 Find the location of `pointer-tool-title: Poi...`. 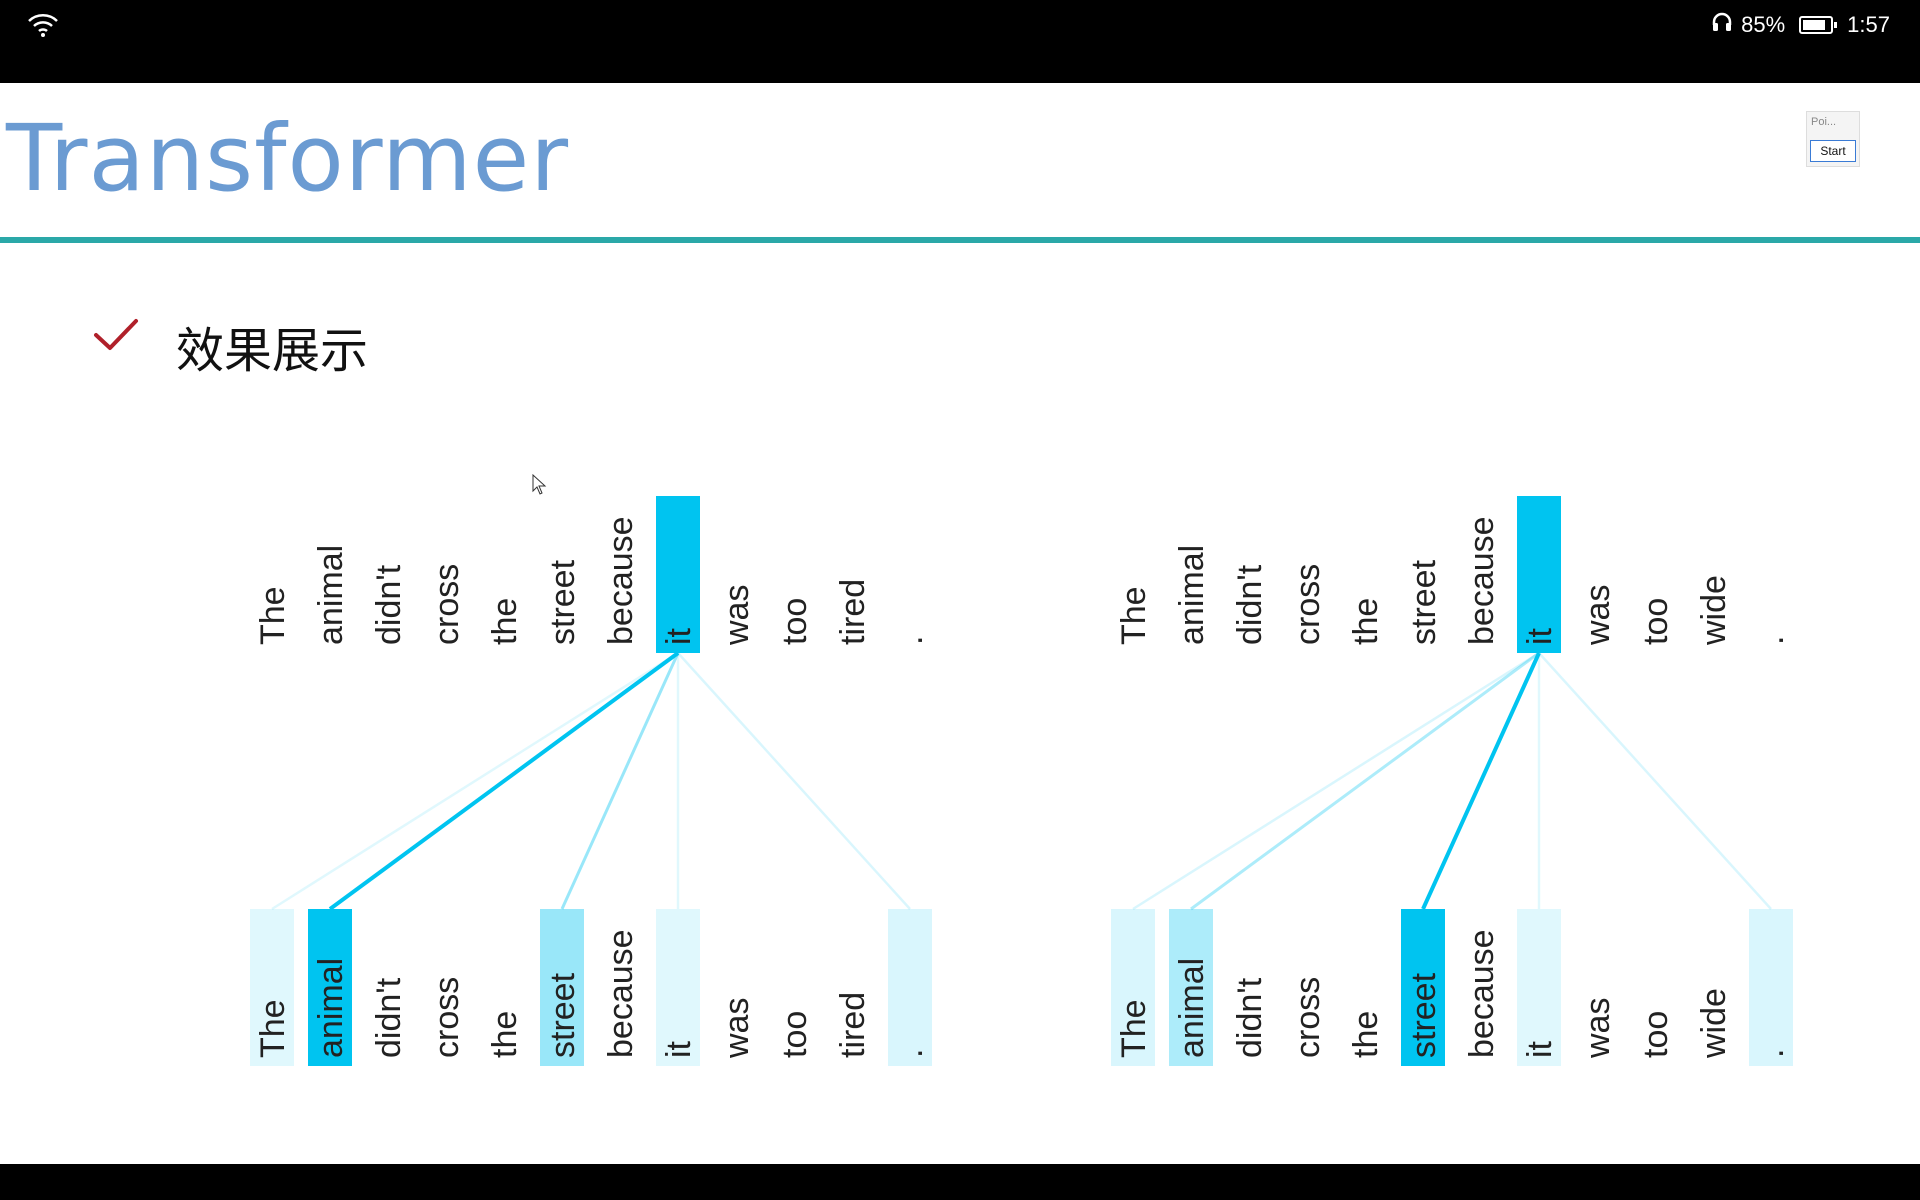

pointer-tool-title: Poi... is located at coordinates (1824, 122).